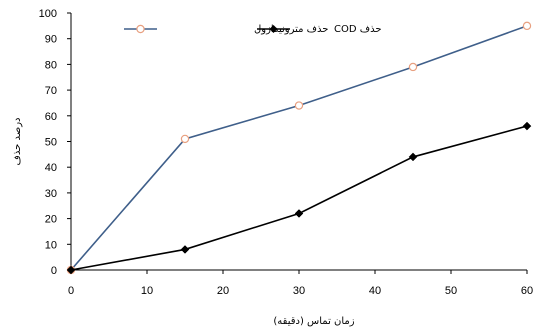  What do you see at coordinates (51, 91) in the screenshot?
I see `y-tick-label: 70` at bounding box center [51, 91].